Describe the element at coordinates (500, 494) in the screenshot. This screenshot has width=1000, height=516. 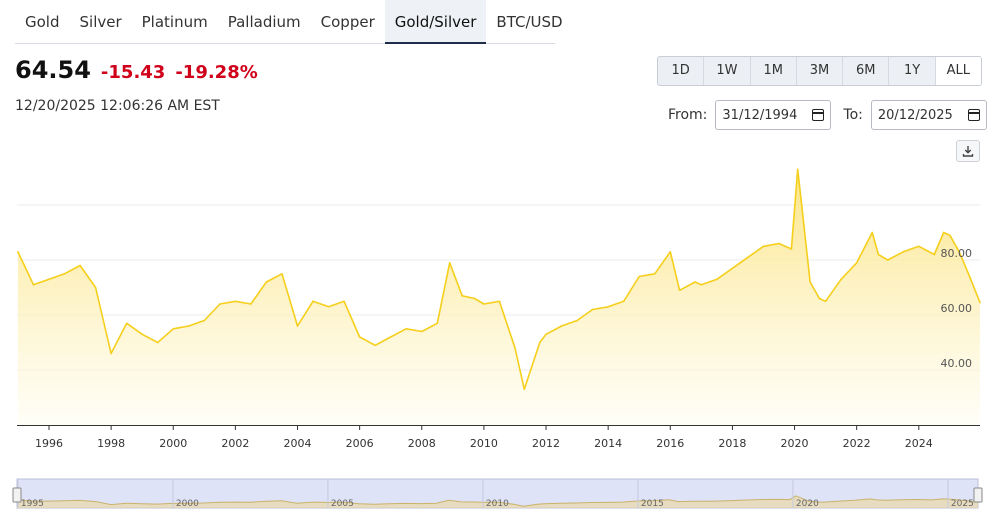
I see `chart-navigator: 1995 2000 2005 2010 2015 2020 2025` at that location.